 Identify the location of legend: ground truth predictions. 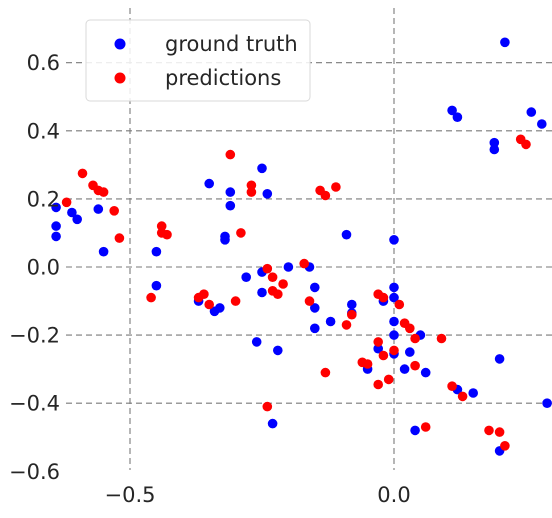
(198, 60).